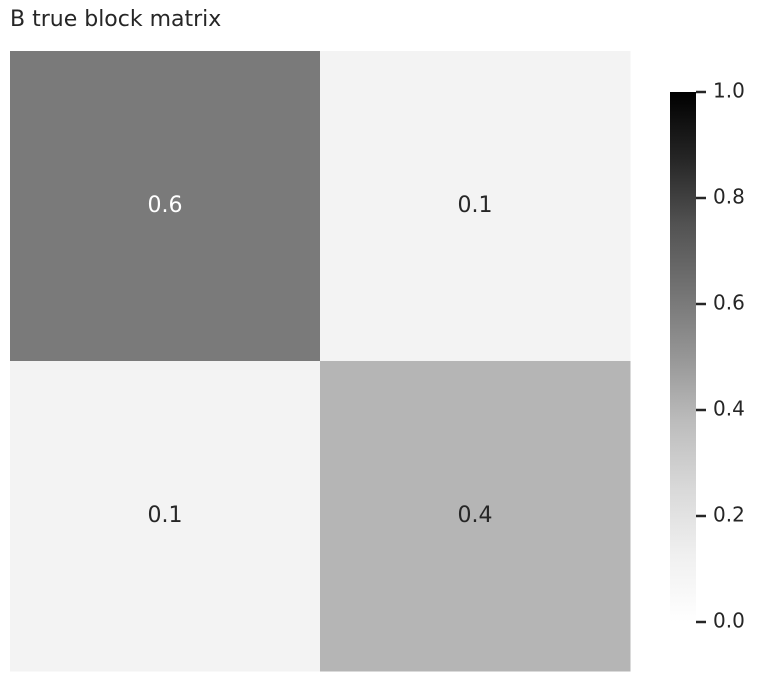 The height and width of the screenshot is (681, 759). Describe the element at coordinates (729, 409) in the screenshot. I see `colorbar-tick-label: 0.4` at that location.